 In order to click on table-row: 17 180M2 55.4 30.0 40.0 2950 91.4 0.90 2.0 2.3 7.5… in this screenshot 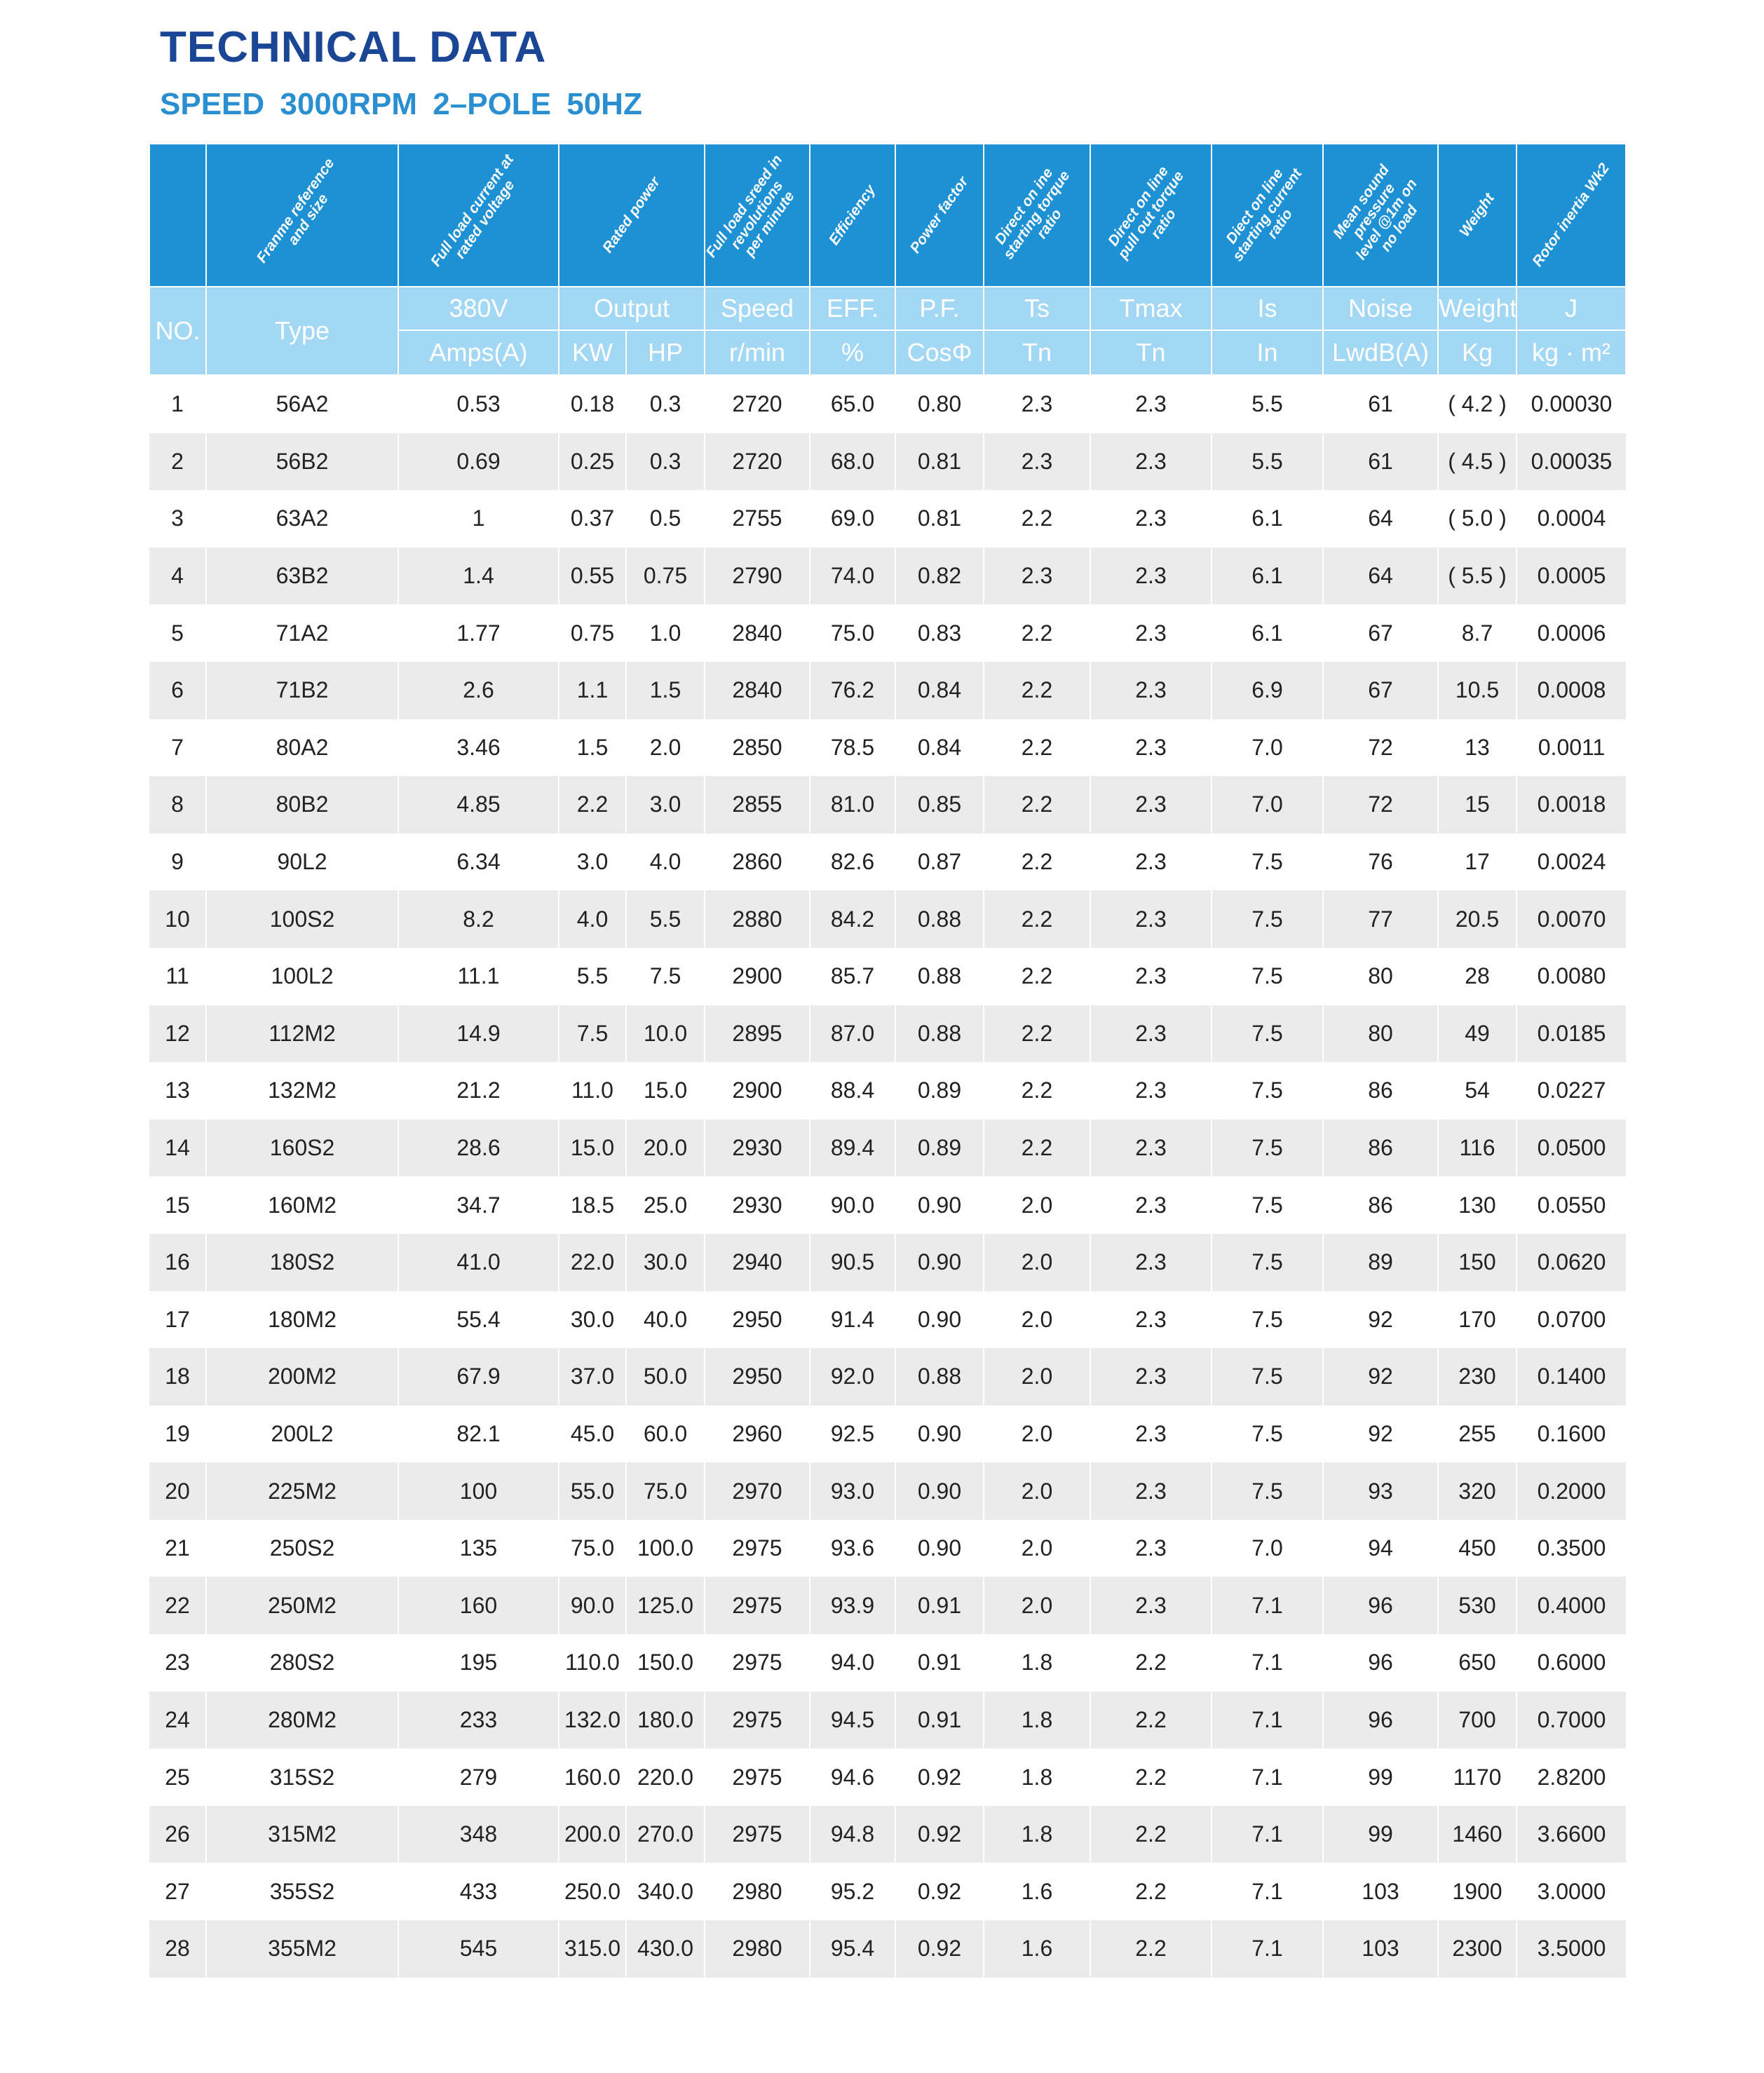, I will do `click(888, 1320)`.